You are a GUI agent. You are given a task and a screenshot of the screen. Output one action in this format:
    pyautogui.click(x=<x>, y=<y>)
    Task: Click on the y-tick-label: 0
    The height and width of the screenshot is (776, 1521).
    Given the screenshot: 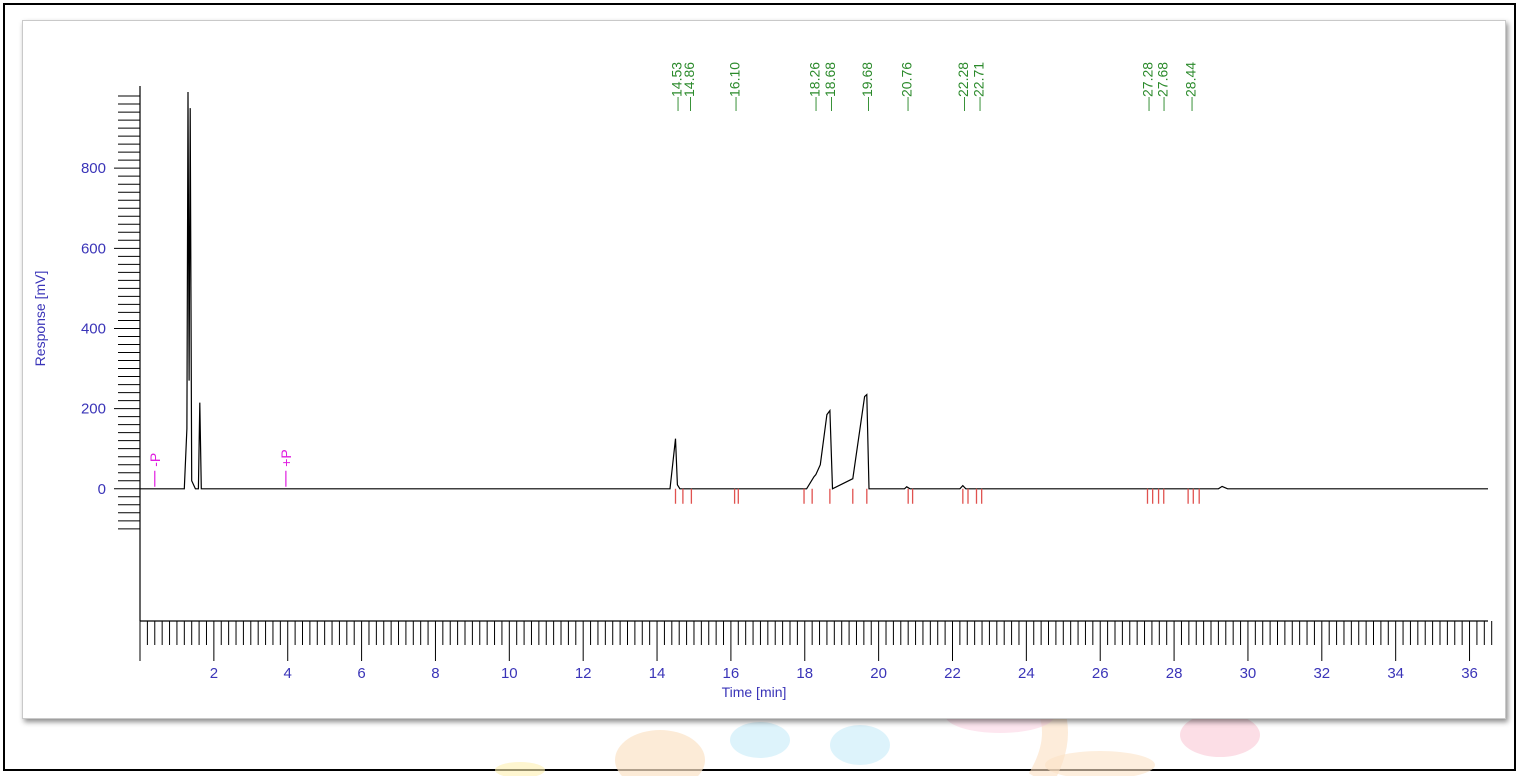 What is the action you would take?
    pyautogui.click(x=102, y=489)
    